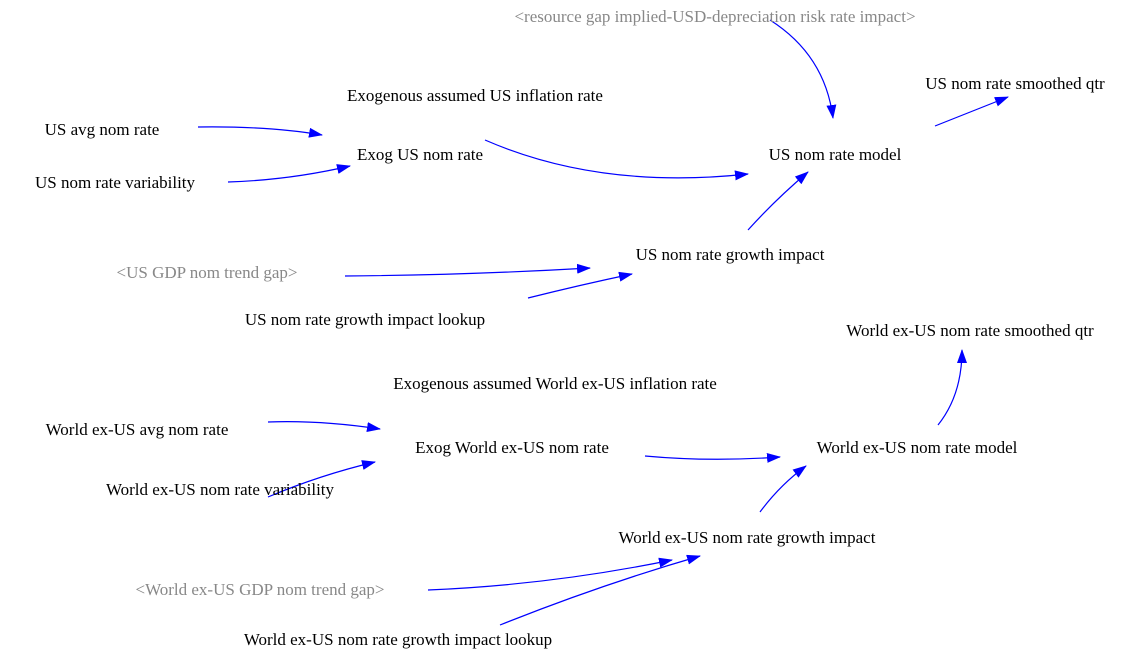 The width and height of the screenshot is (1145, 656). Describe the element at coordinates (475, 95) in the screenshot. I see `node-label: Exogenous assumed US inflation rate` at that location.